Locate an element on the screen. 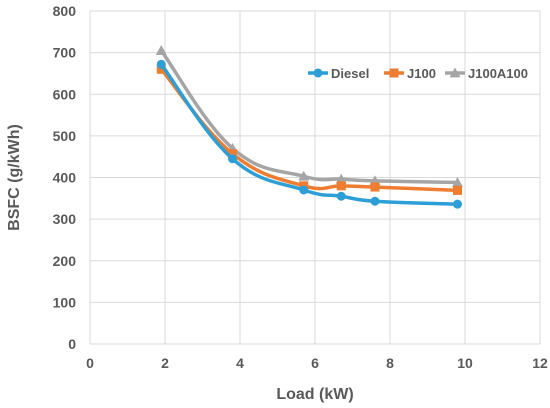 This screenshot has height=408, width=550. legend-label: J100 is located at coordinates (421, 73).